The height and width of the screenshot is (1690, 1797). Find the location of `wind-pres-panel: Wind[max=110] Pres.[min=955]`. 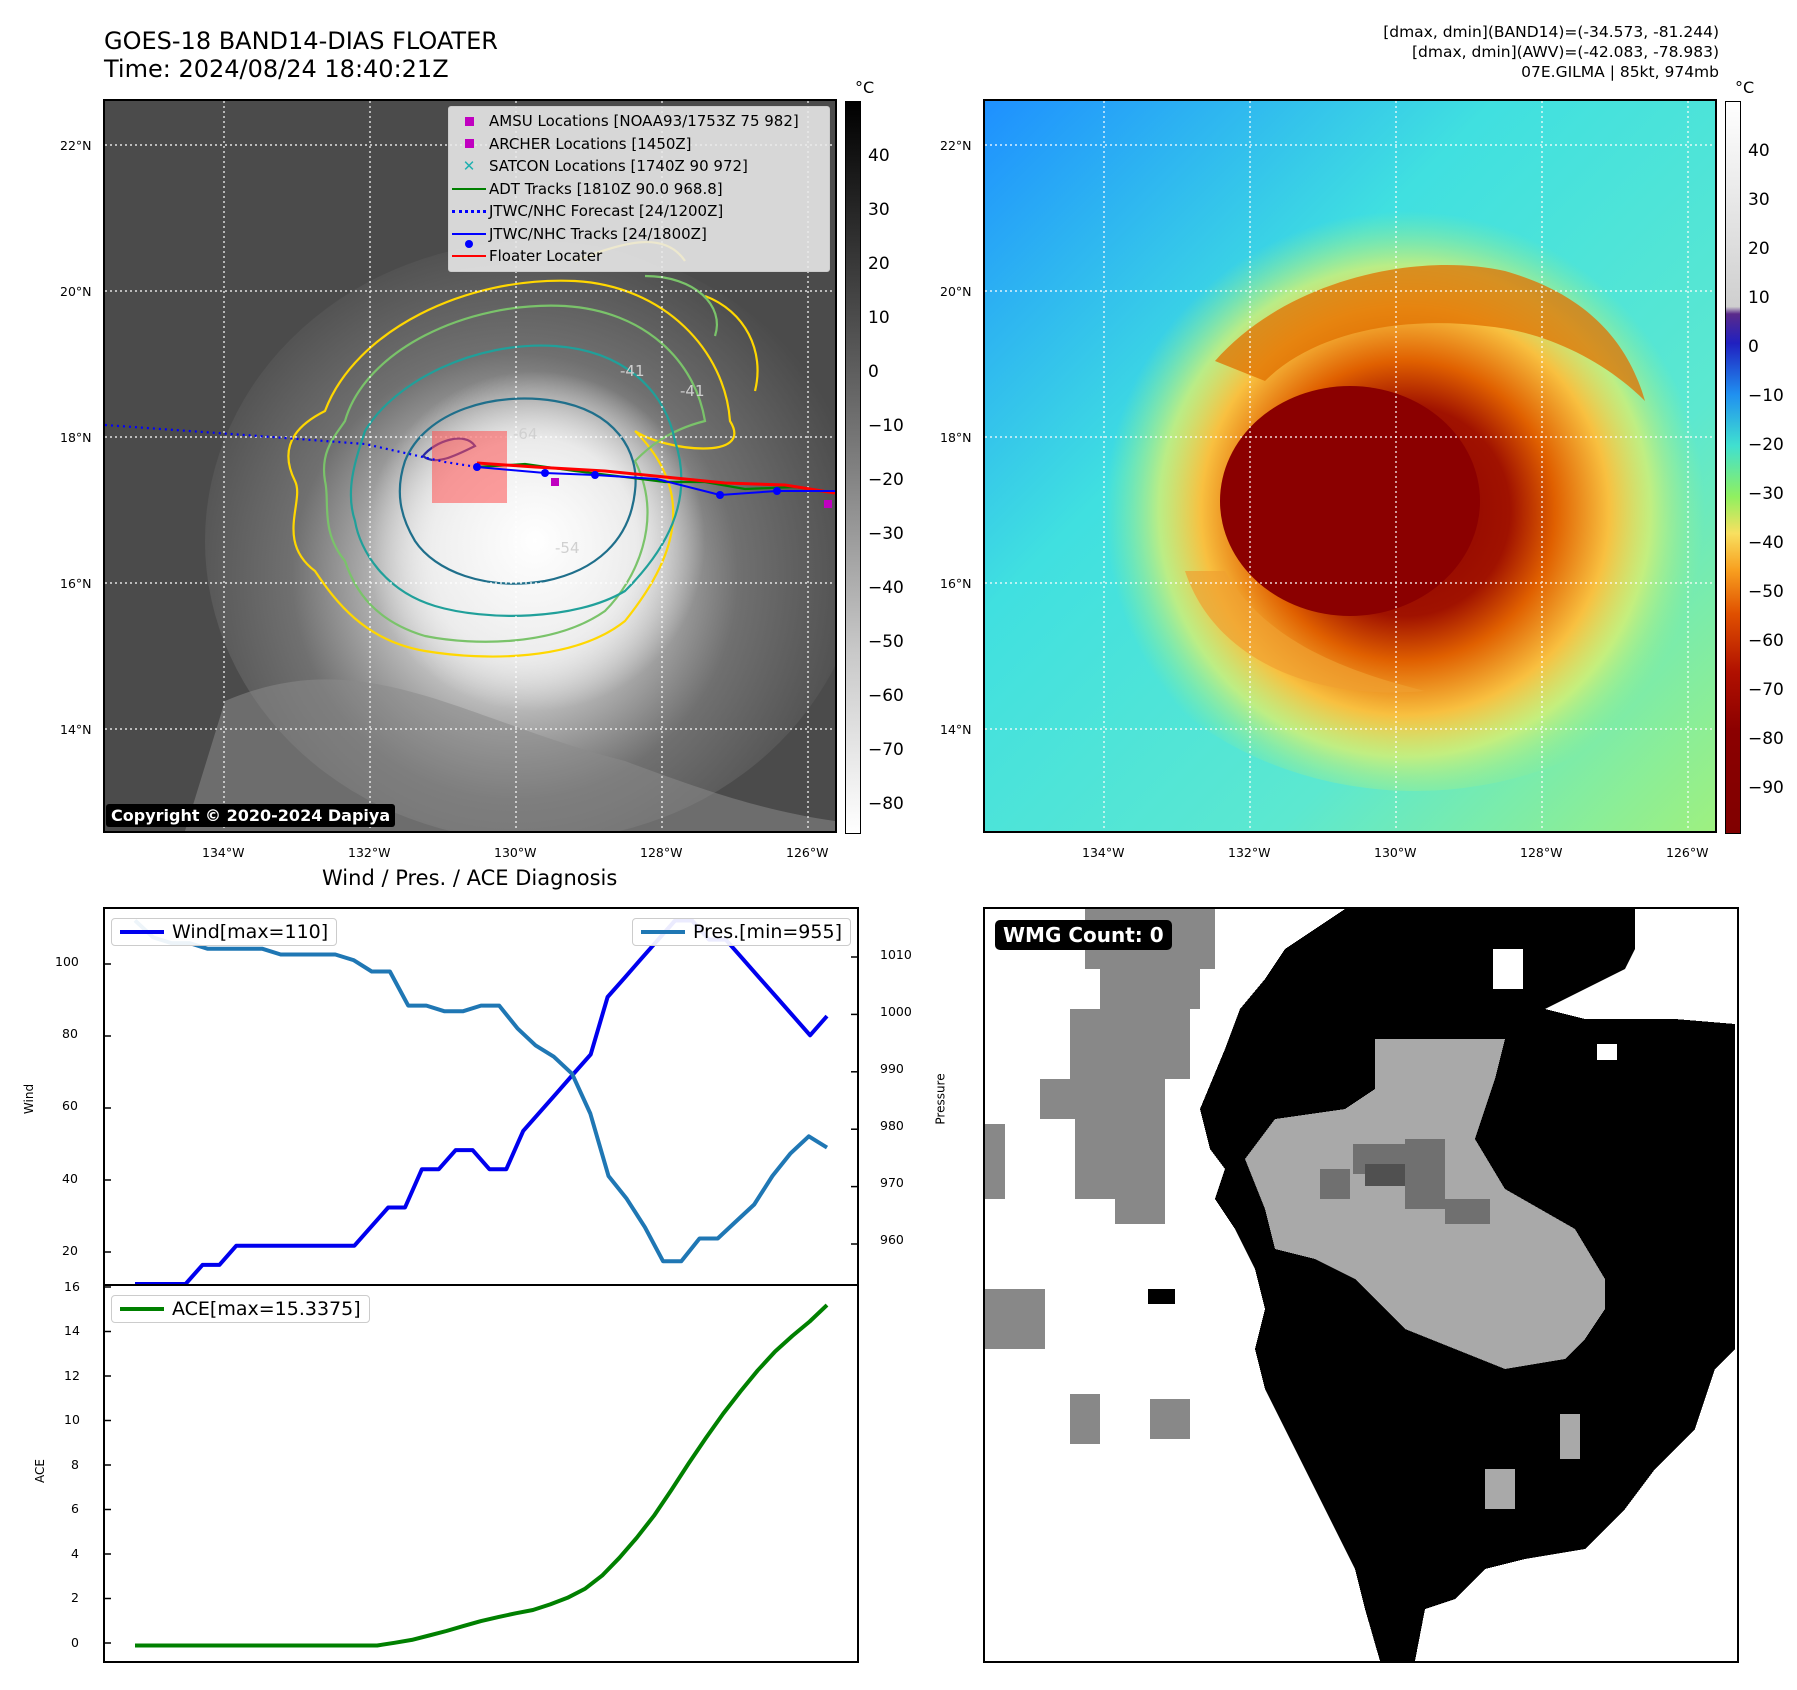

wind-pres-panel: Wind[max=110] Pres.[min=955] is located at coordinates (481, 1096).